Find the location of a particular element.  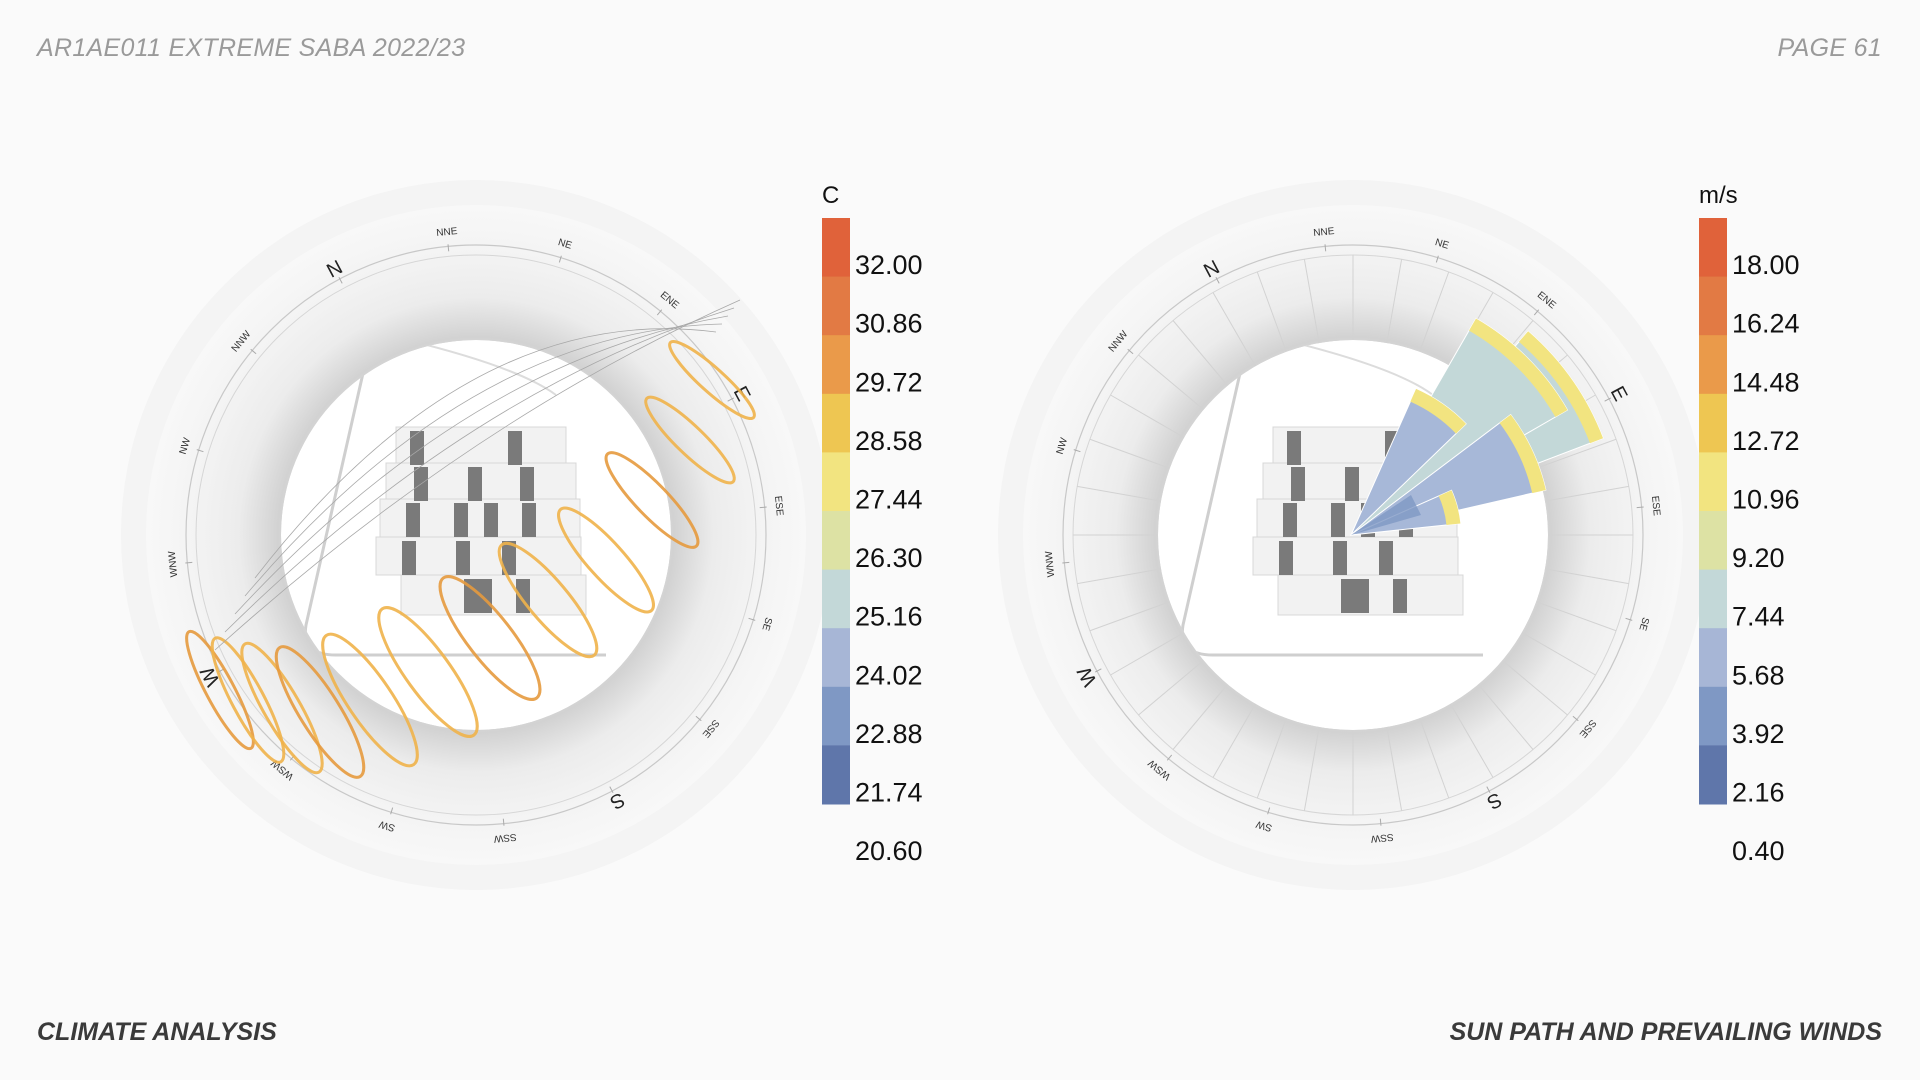

legend-tick-label: 2.16 is located at coordinates (1758, 793).